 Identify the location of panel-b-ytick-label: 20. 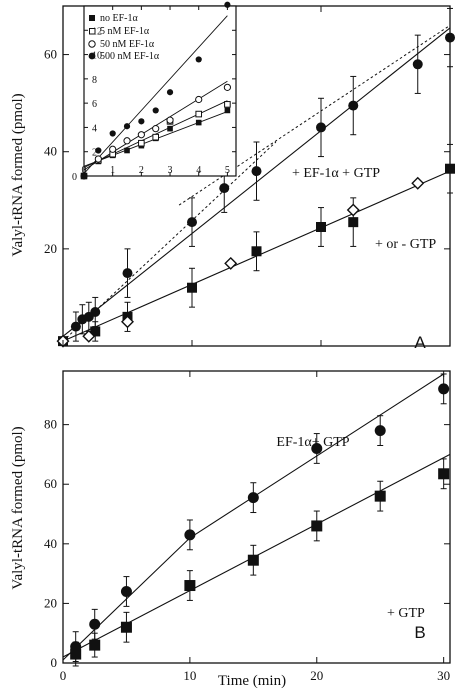
(50, 602).